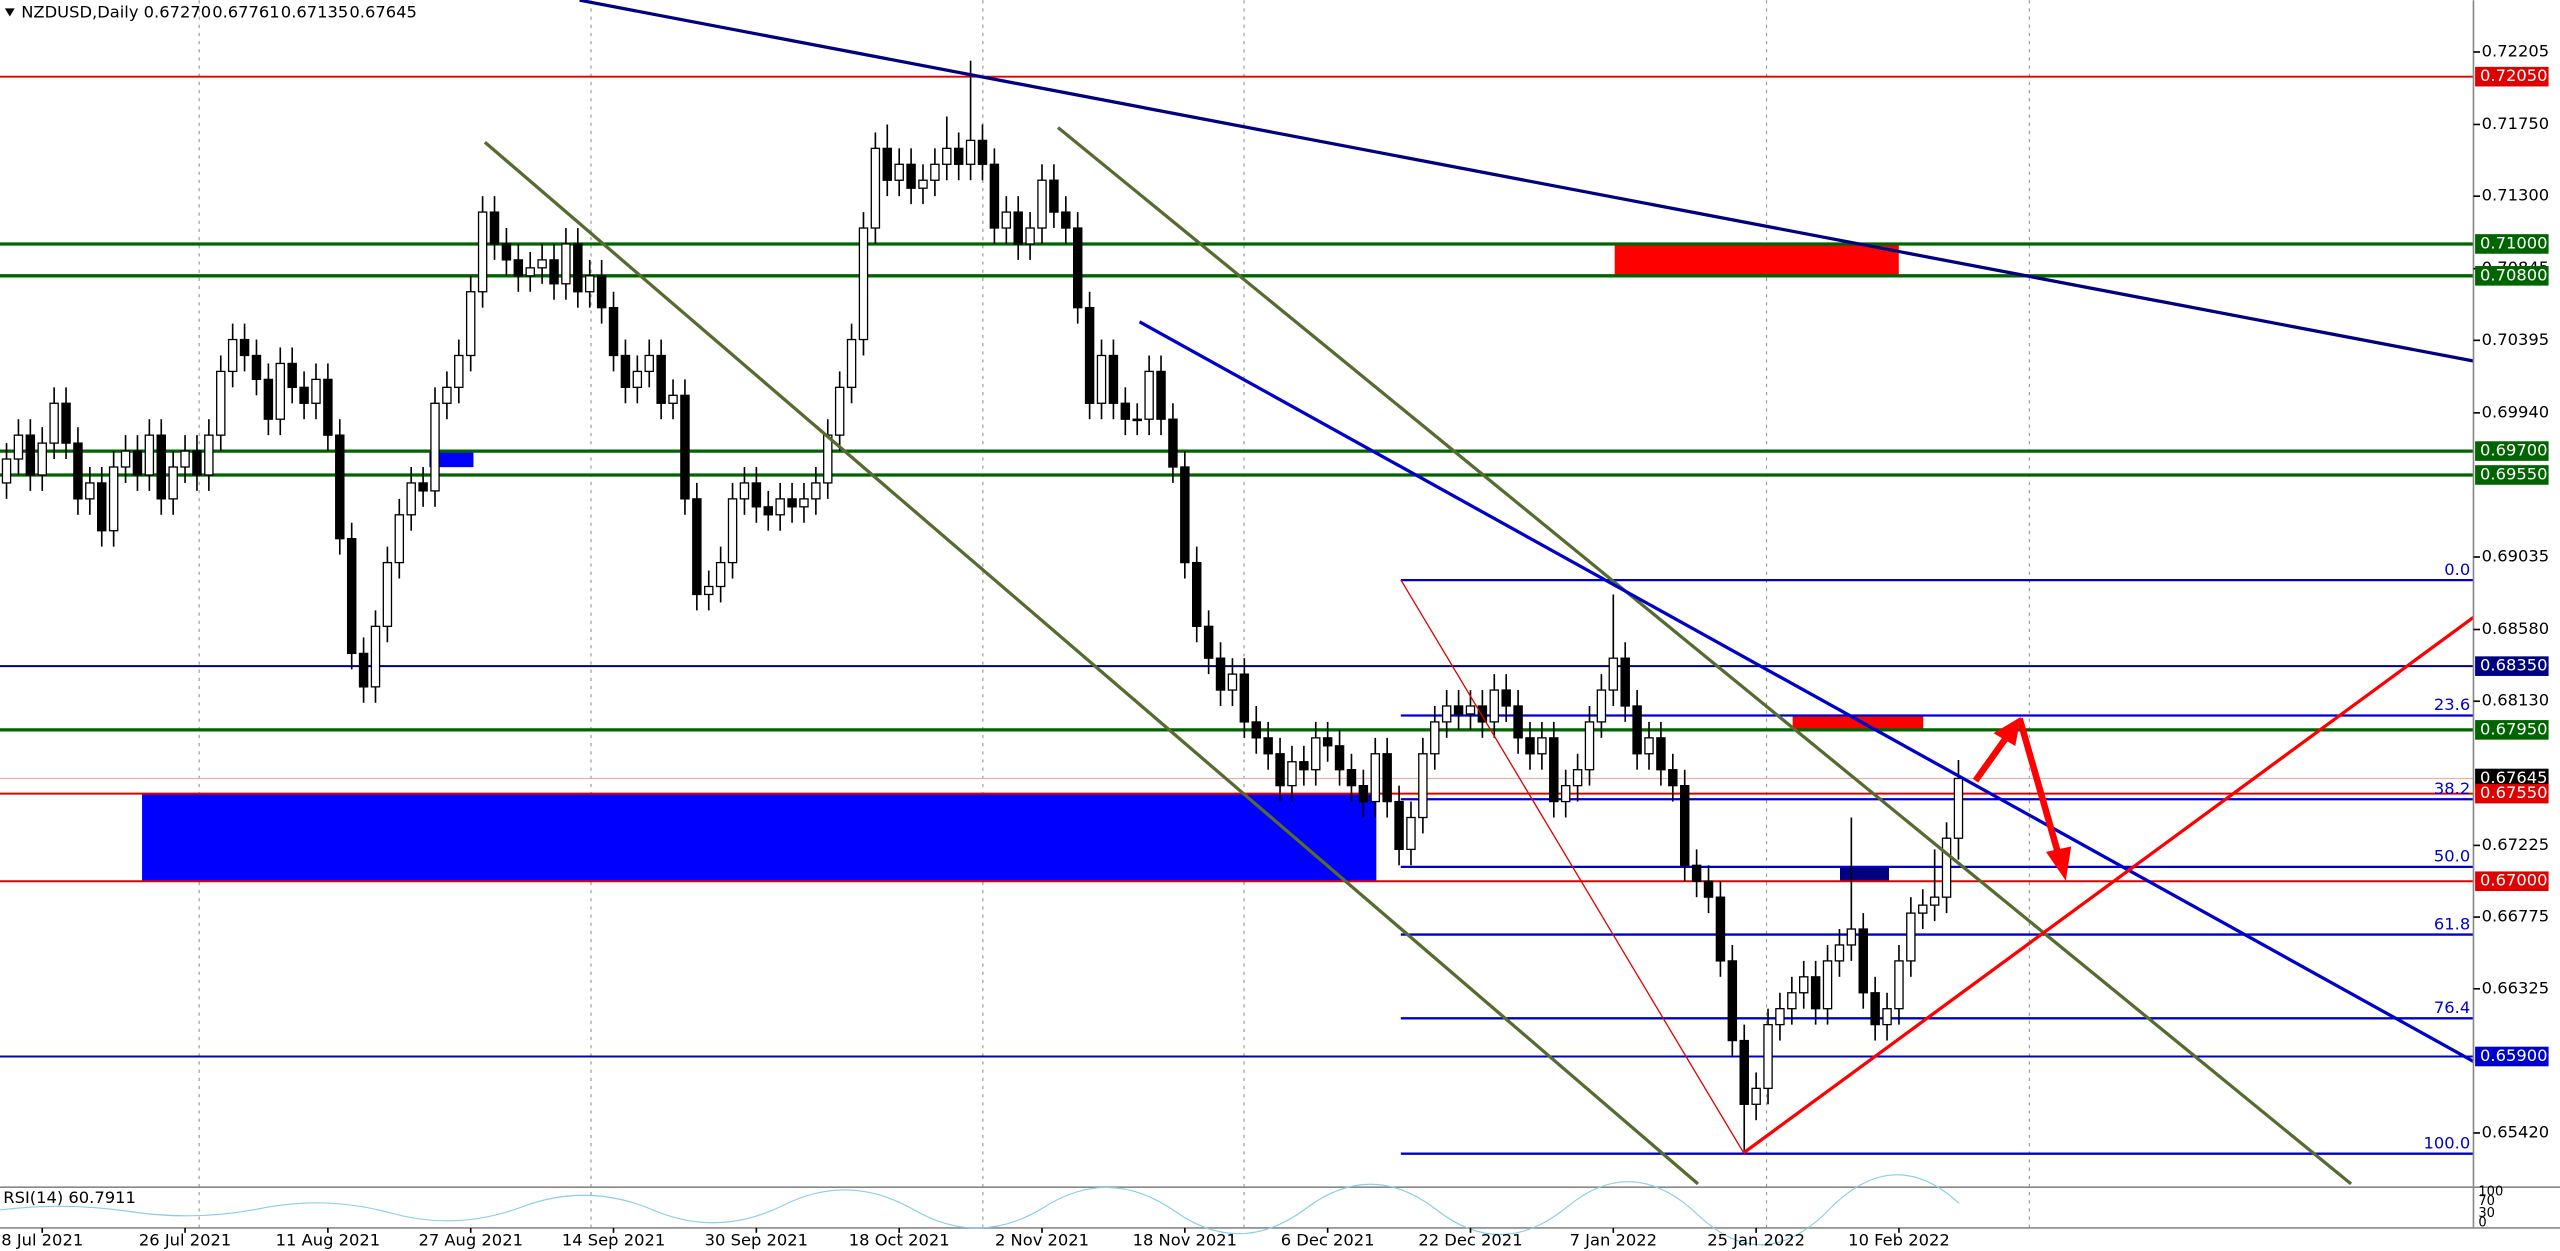 This screenshot has height=1251, width=2560. I want to click on level-label: 0.67950, so click(2513, 728).